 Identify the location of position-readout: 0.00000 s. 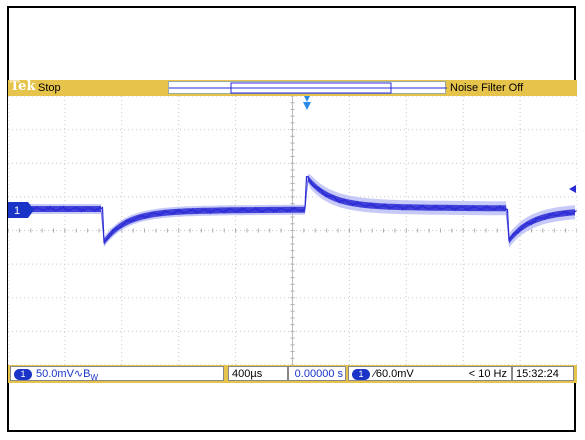
(317, 373).